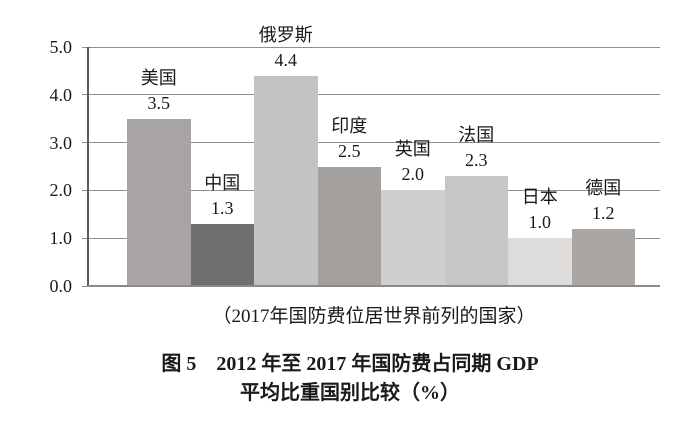 The image size is (700, 429). Describe the element at coordinates (540, 222) in the screenshot. I see `bar-value-label: 1.0` at that location.